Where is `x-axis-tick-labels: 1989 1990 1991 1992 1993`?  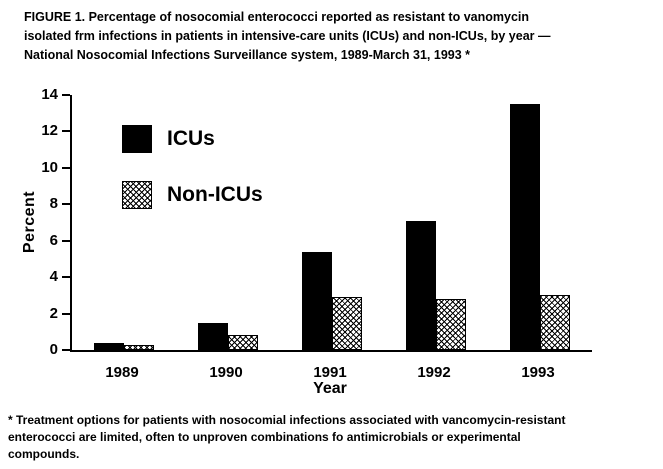 x-axis-tick-labels: 1989 1990 1991 1992 1993 is located at coordinates (330, 366).